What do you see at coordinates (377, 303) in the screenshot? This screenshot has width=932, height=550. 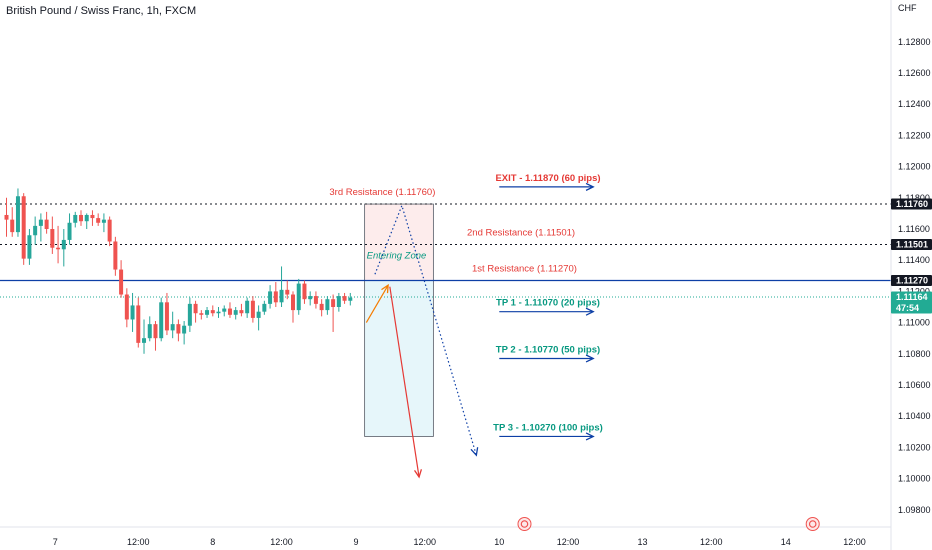 I see `orange-entry-arrow` at bounding box center [377, 303].